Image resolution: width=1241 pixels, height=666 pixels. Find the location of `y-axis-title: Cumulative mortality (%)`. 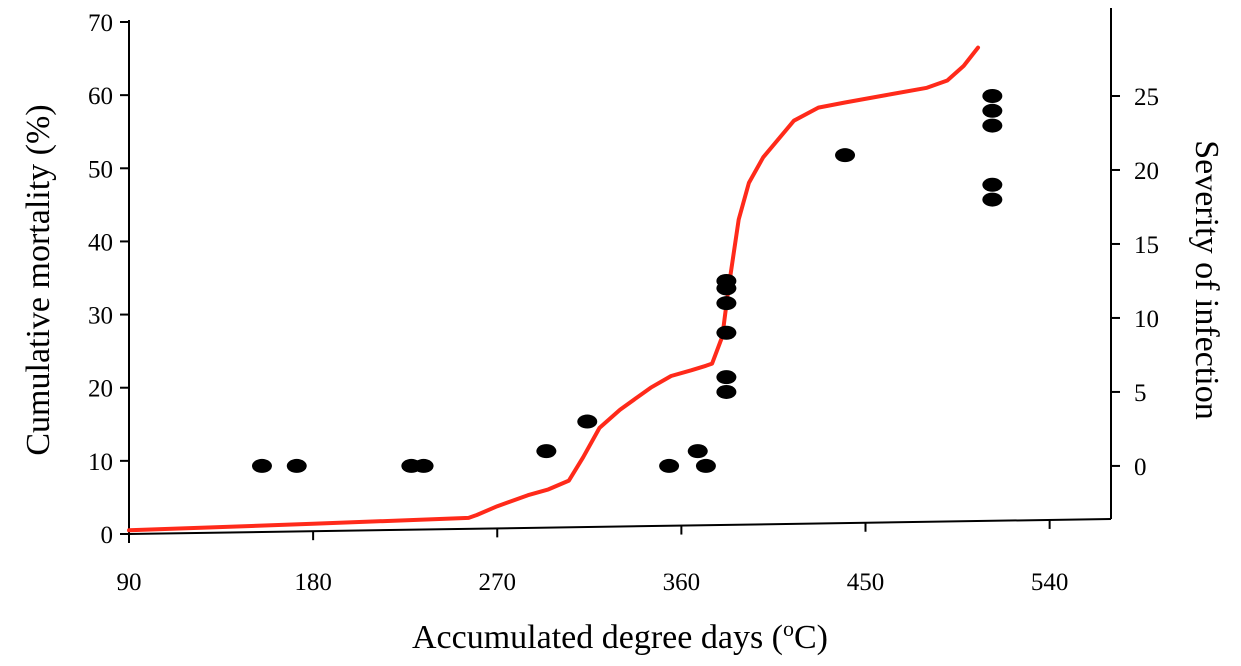

y-axis-title: Cumulative mortality (%) is located at coordinates (38, 279).